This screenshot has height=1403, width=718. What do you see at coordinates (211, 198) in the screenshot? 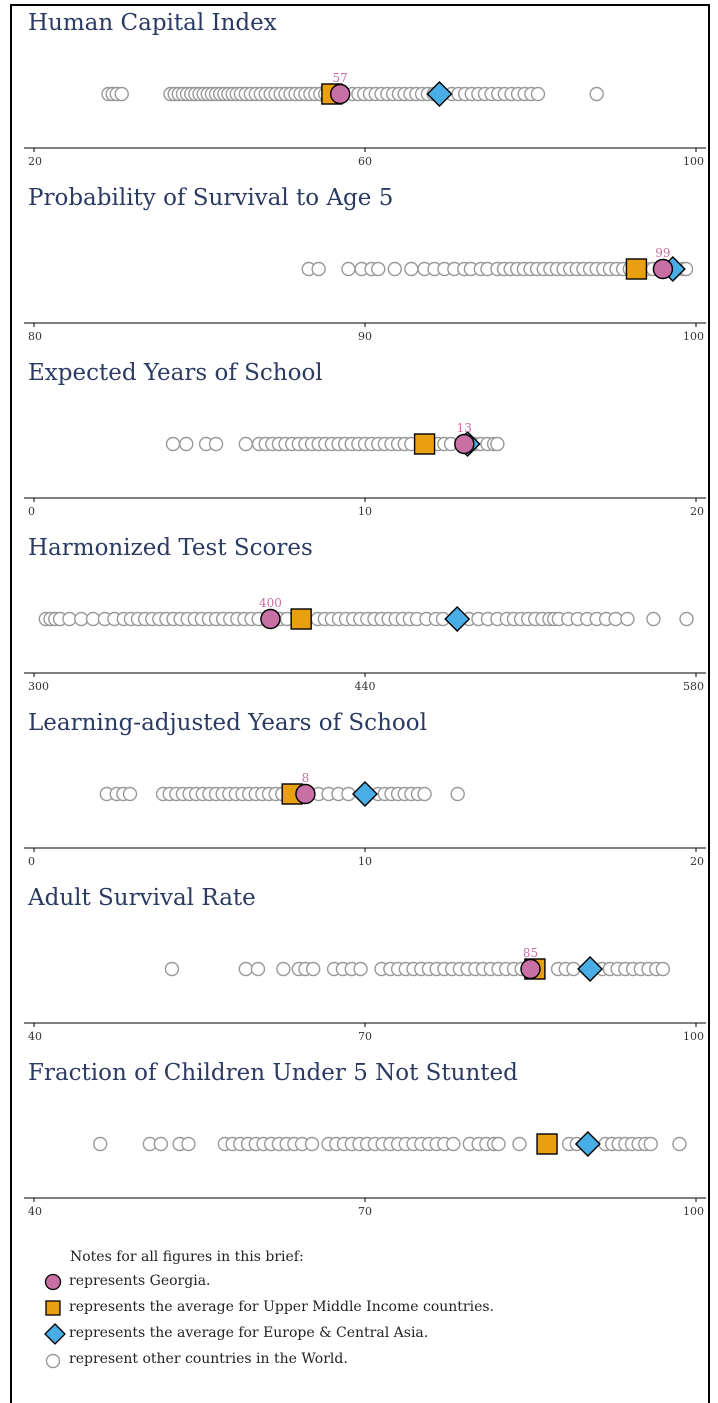
I see `chart-title: Probability of Survival to Age 5` at bounding box center [211, 198].